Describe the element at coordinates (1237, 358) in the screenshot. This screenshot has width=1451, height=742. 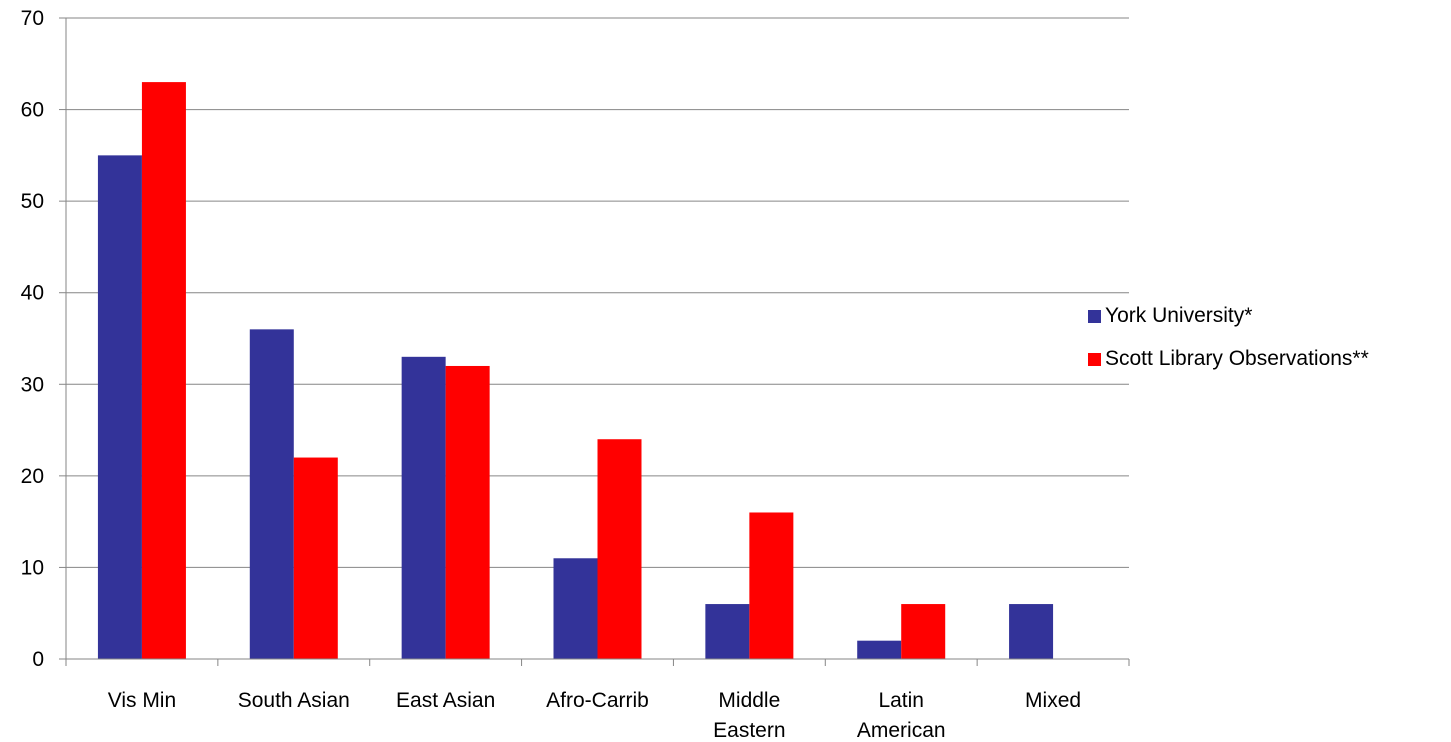
I see `legend-label-scott-library-observations: Scott Library Observations**` at that location.